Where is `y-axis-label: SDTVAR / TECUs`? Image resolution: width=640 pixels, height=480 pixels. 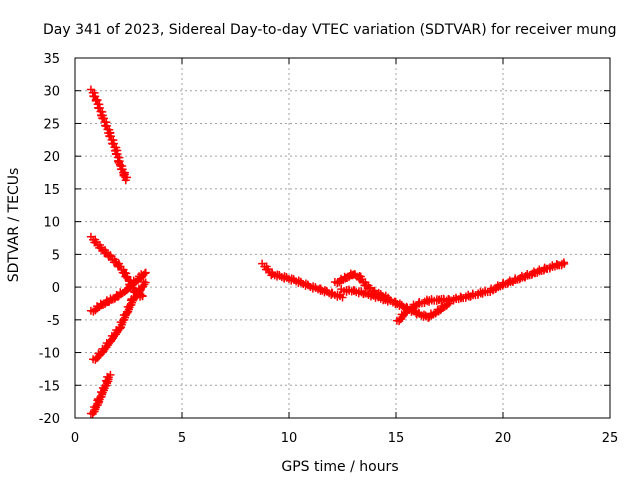 y-axis-label: SDTVAR / TECUs is located at coordinates (14, 225).